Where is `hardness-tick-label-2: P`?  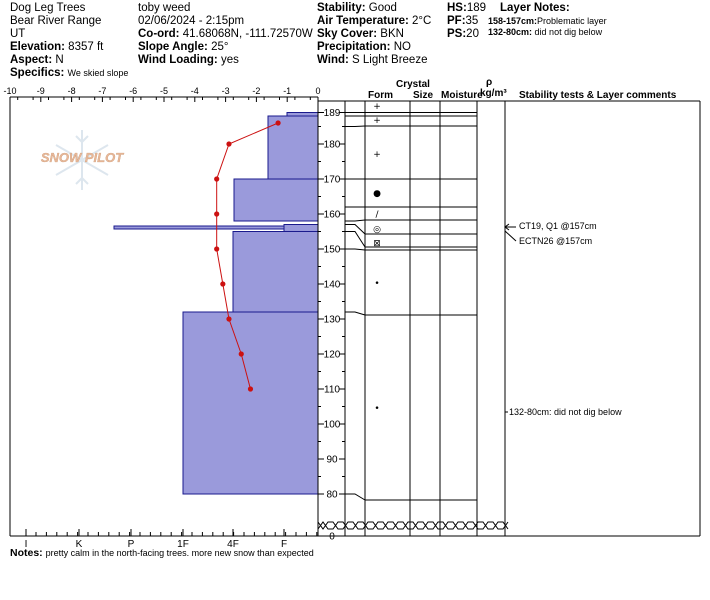
hardness-tick-label-2: P is located at coordinates (131, 544).